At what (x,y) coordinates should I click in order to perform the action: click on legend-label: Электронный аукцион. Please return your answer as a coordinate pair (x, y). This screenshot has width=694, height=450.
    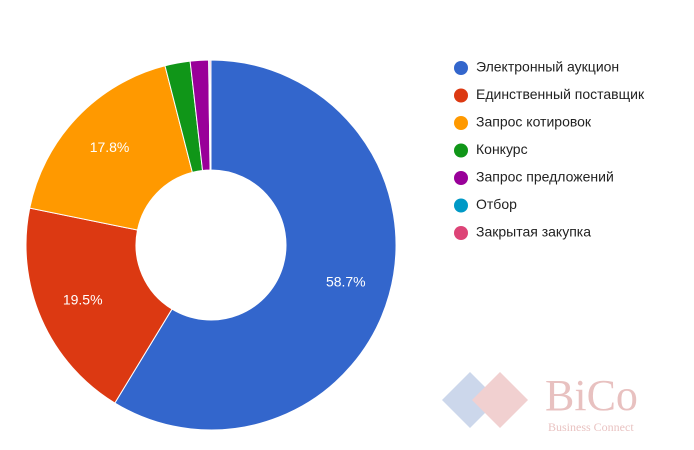
    Looking at the image, I should click on (547, 67).